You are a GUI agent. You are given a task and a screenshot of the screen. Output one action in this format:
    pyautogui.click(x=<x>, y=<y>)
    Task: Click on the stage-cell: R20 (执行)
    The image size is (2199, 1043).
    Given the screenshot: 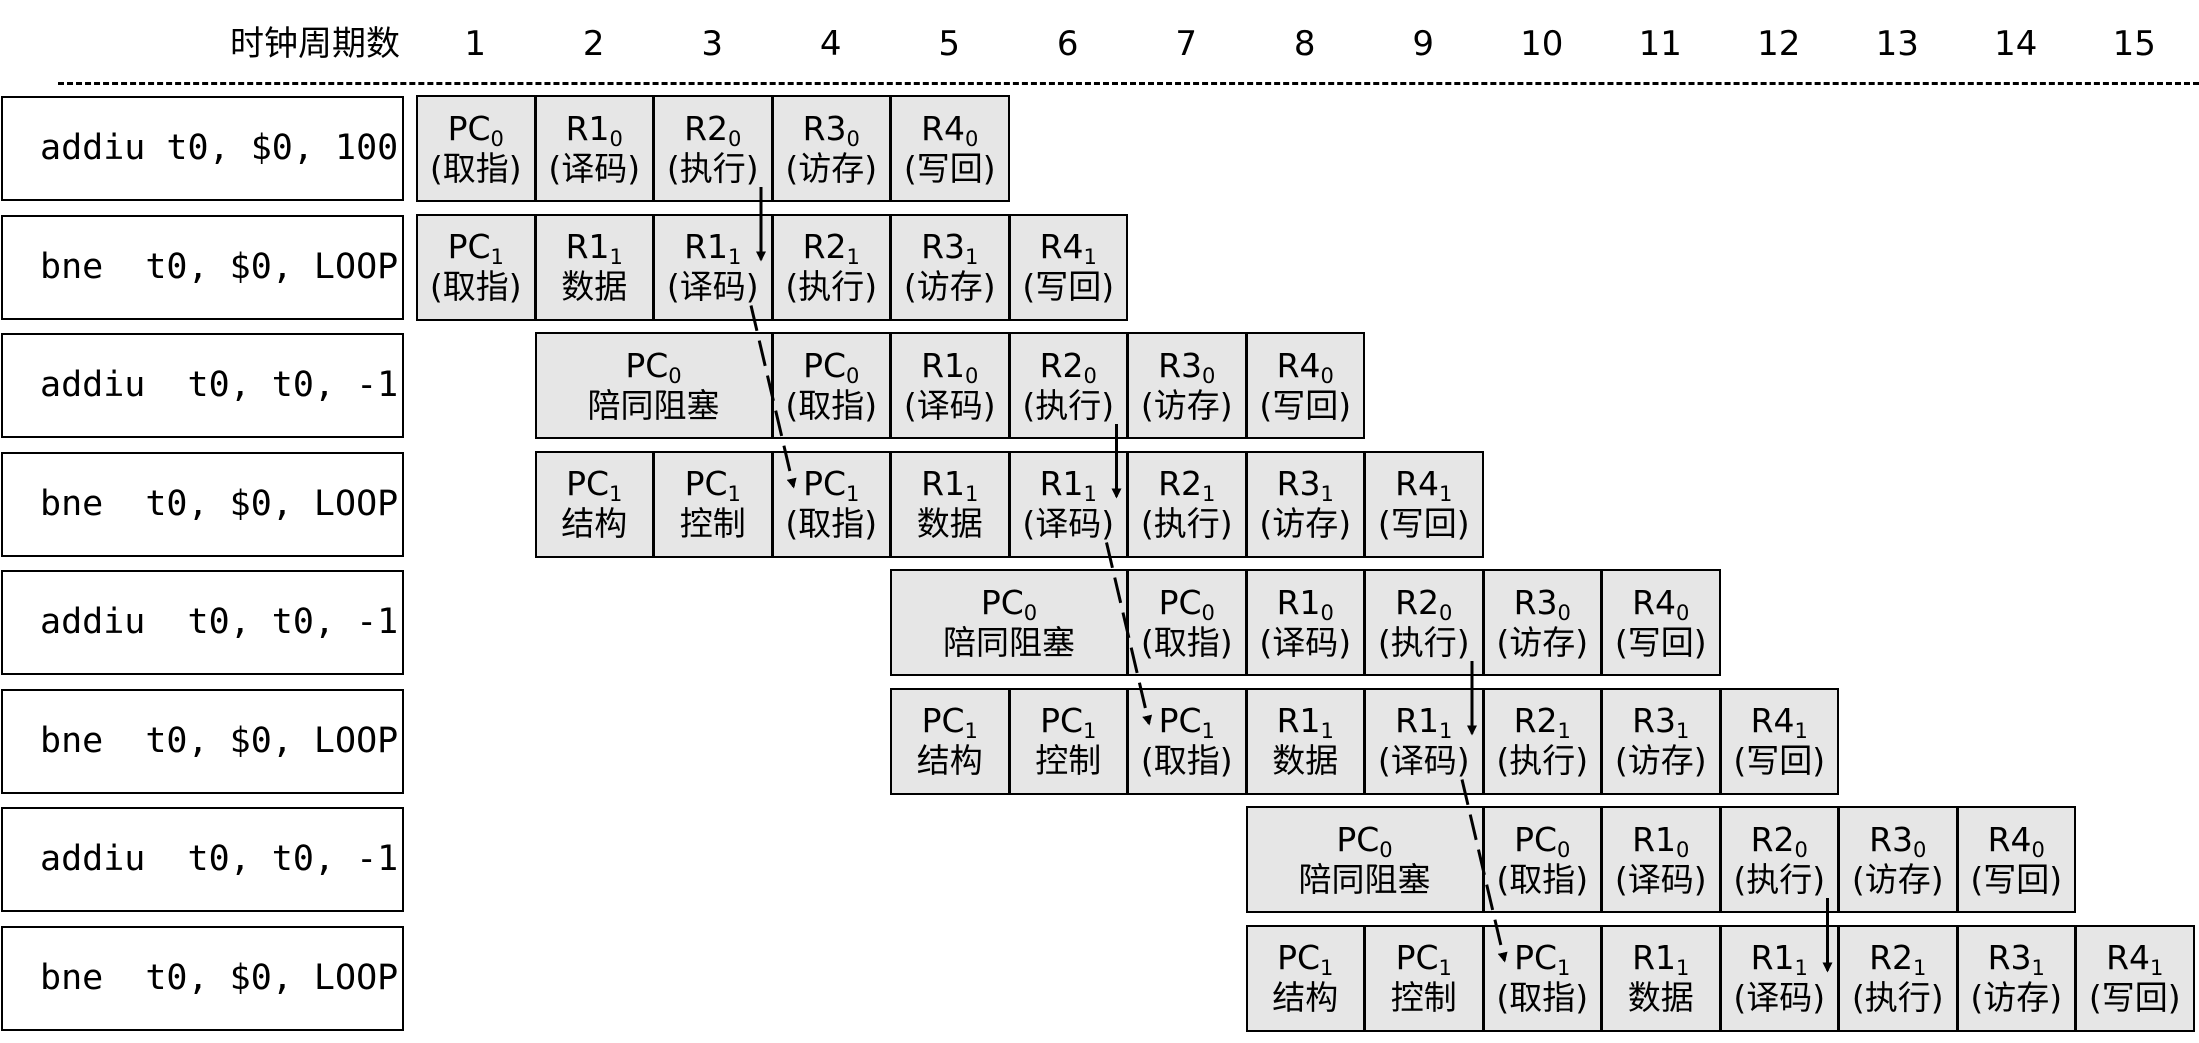 What is the action you would take?
    pyautogui.click(x=713, y=148)
    